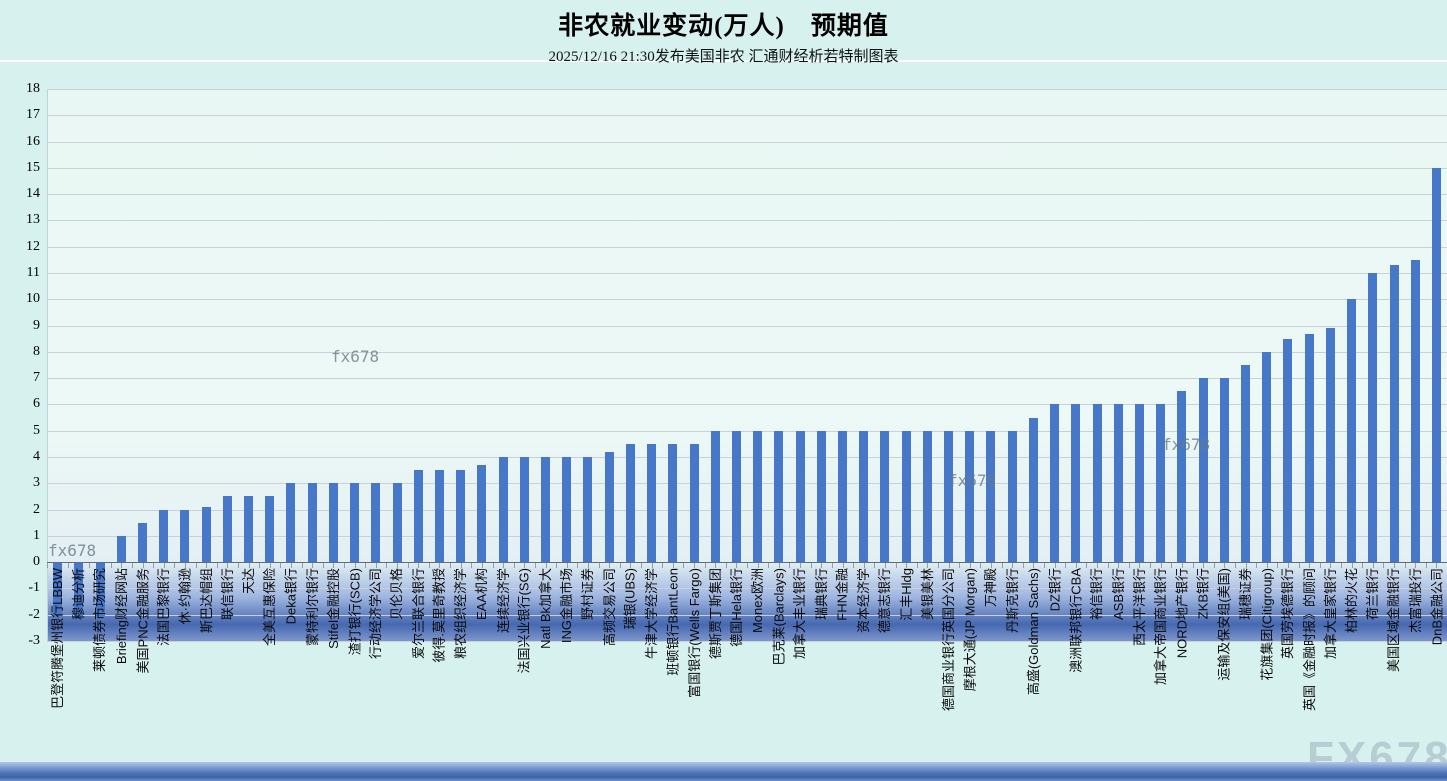 The height and width of the screenshot is (781, 1447). Describe the element at coordinates (418, 614) in the screenshot. I see `x-axis-label: 爱尔兰联合银行` at that location.